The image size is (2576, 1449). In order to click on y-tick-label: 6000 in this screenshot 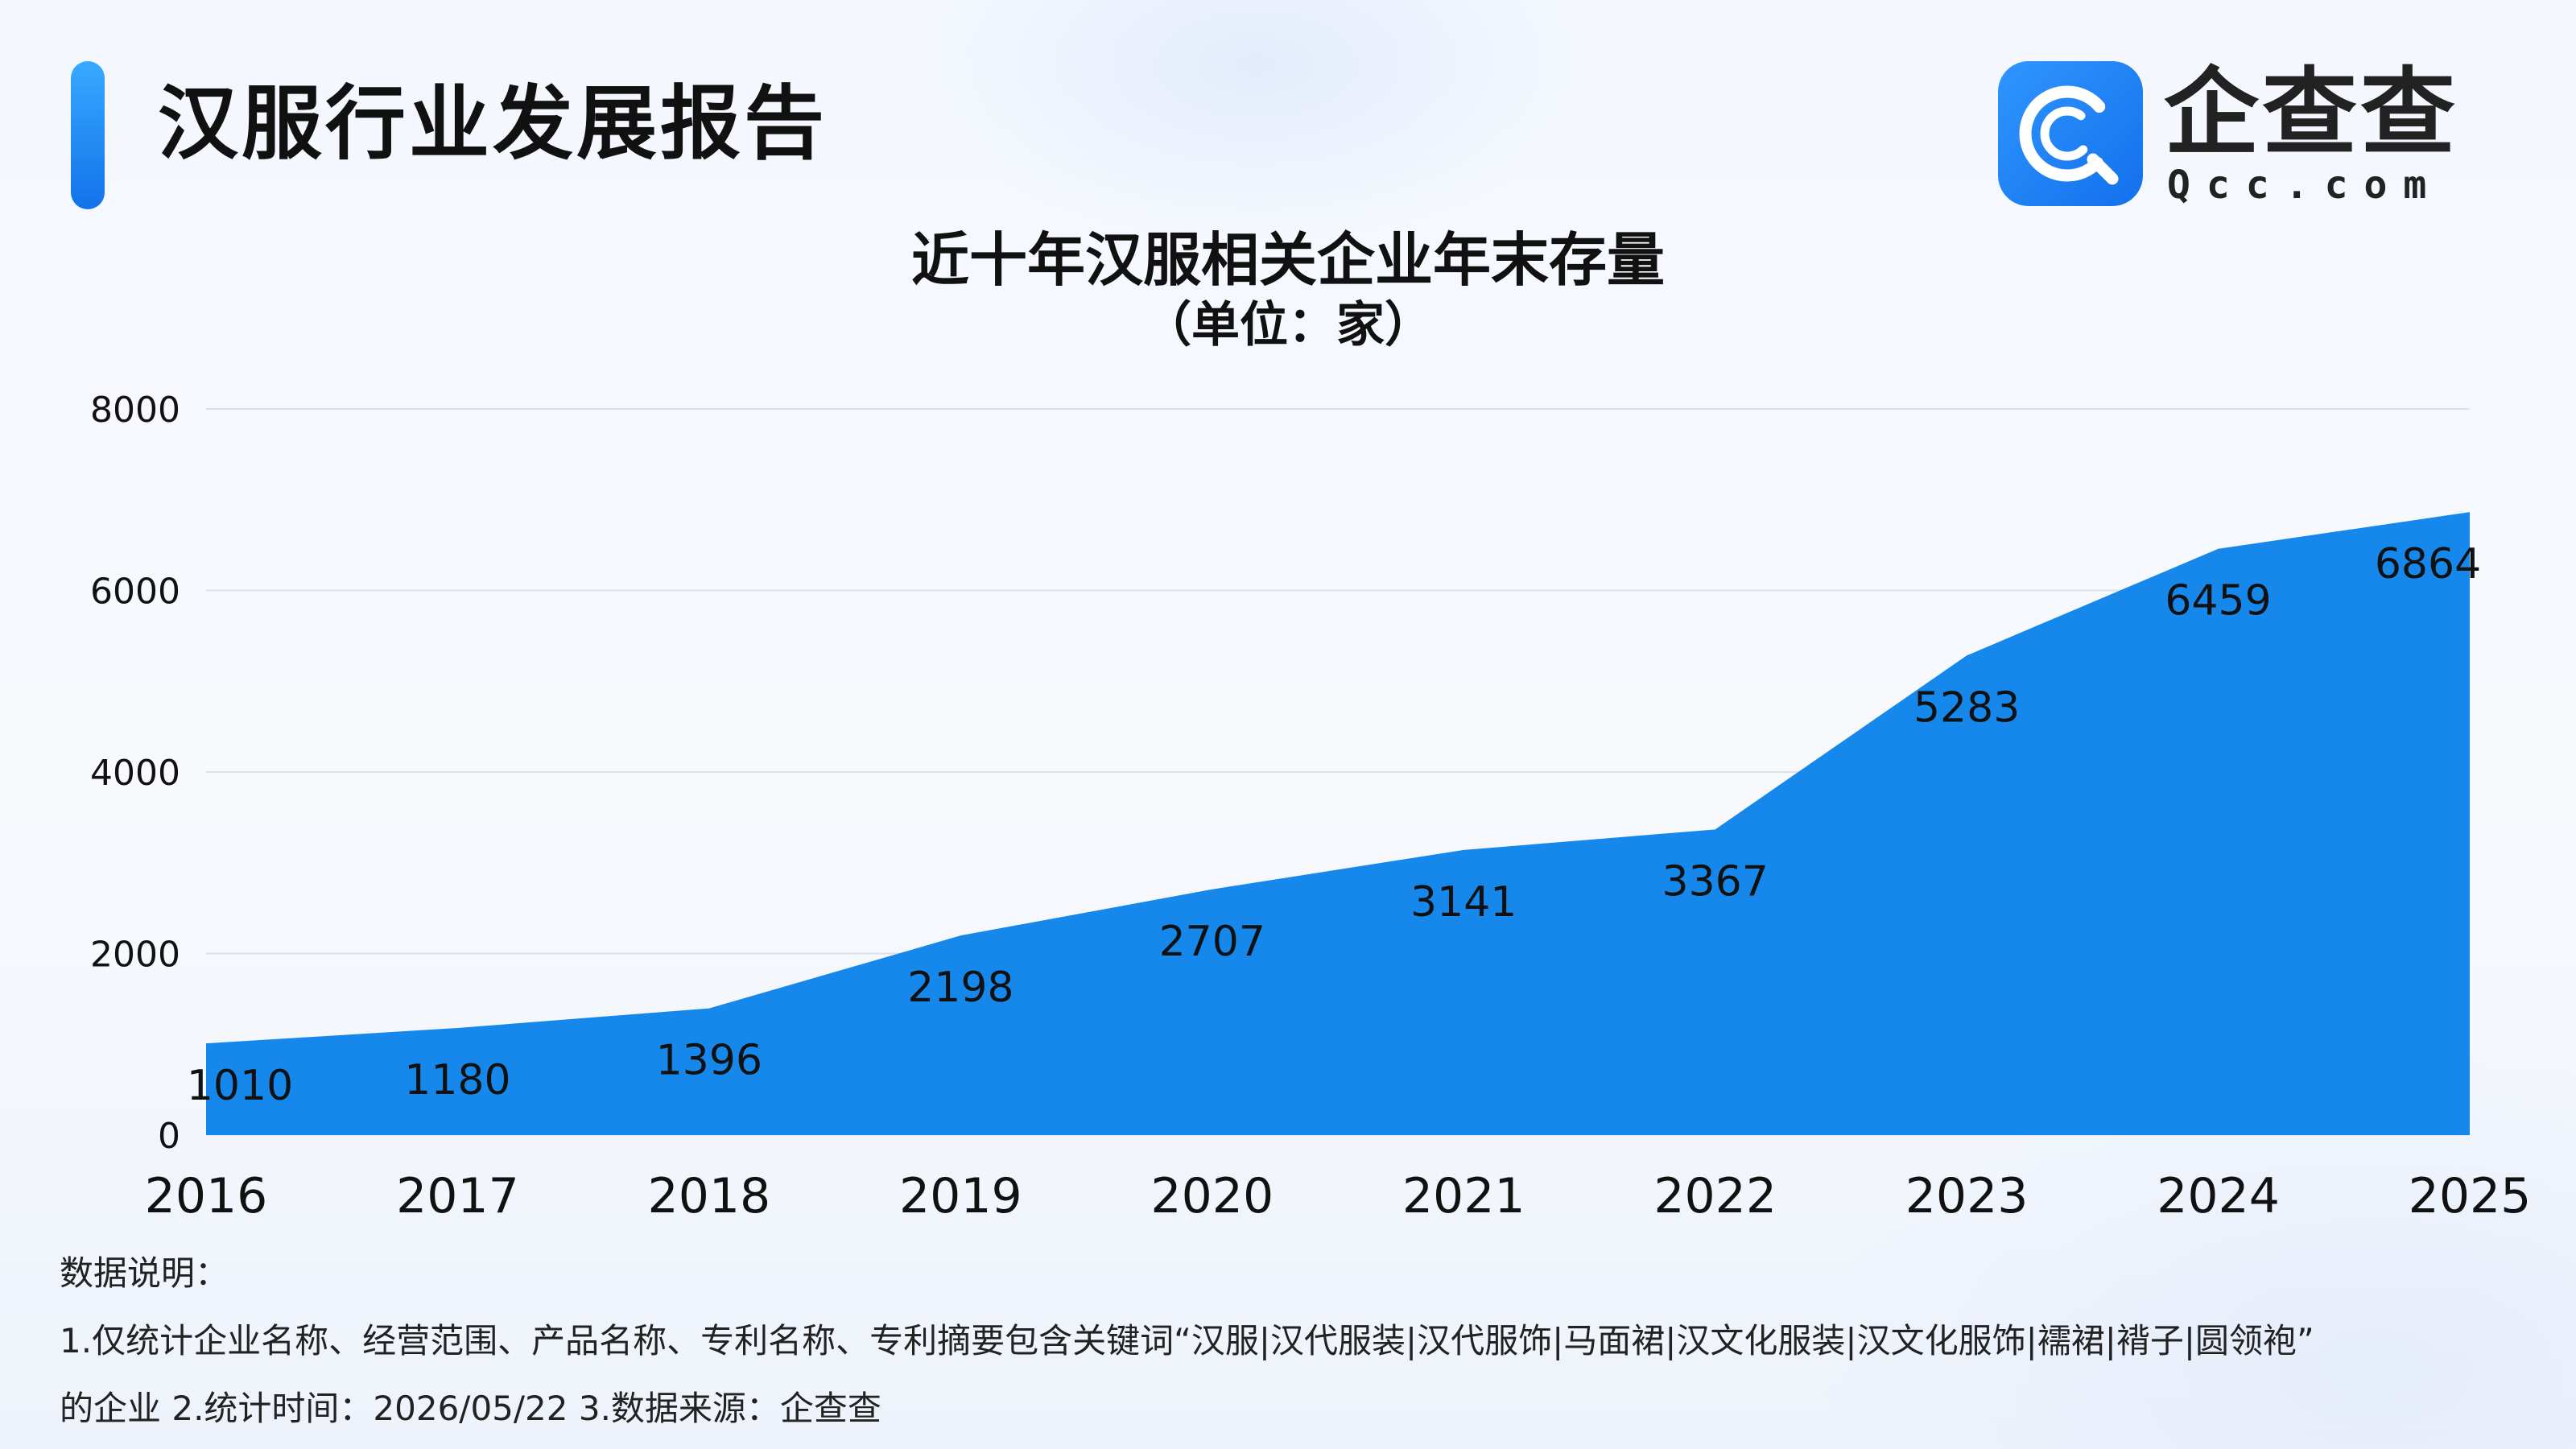, I will do `click(135, 592)`.